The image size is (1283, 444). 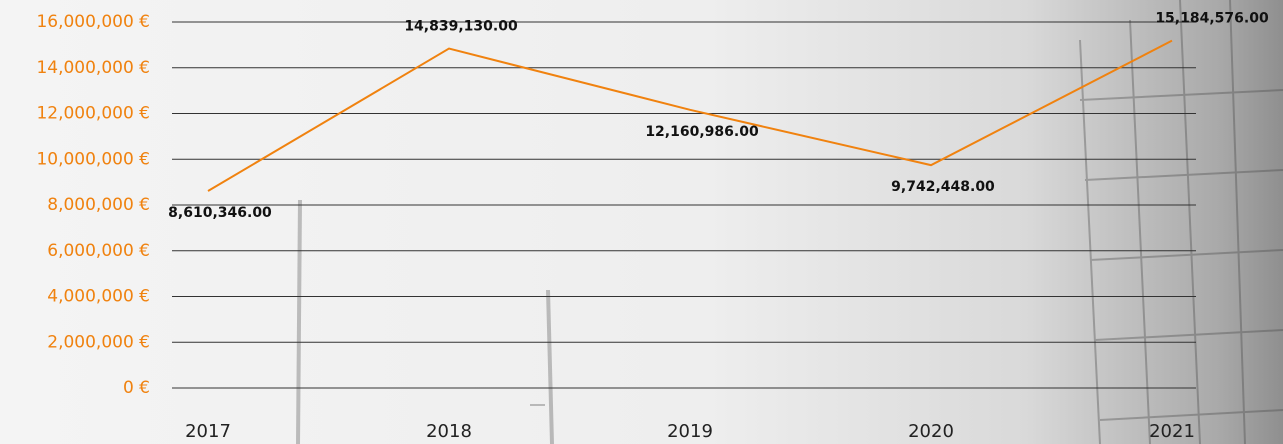 I want to click on data-label: 9,742,448.00, so click(x=943, y=187).